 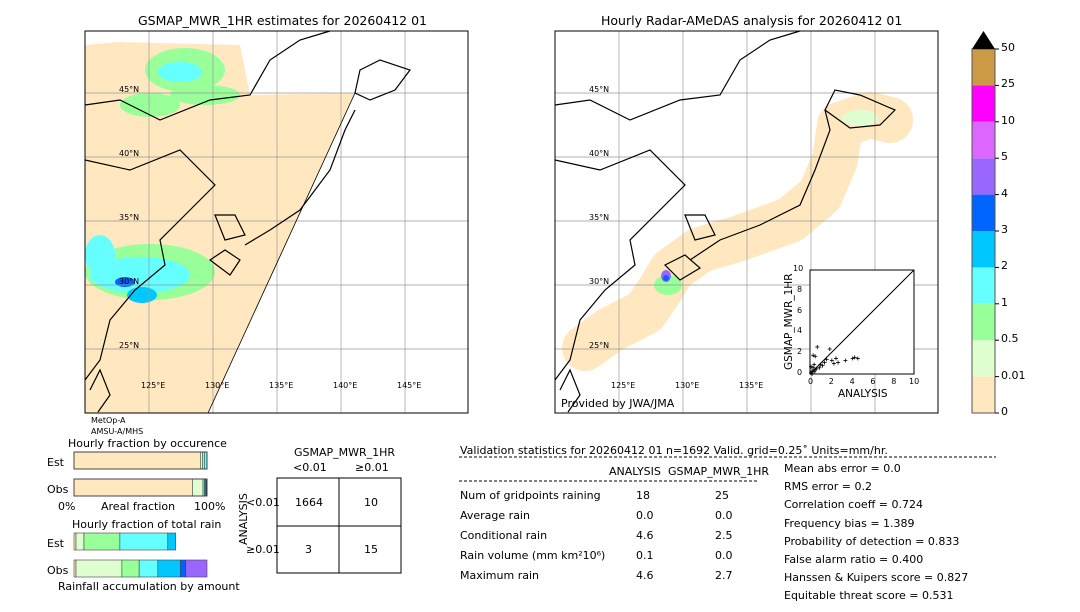 I want to click on lon-label: 140°E, so click(x=345, y=385).